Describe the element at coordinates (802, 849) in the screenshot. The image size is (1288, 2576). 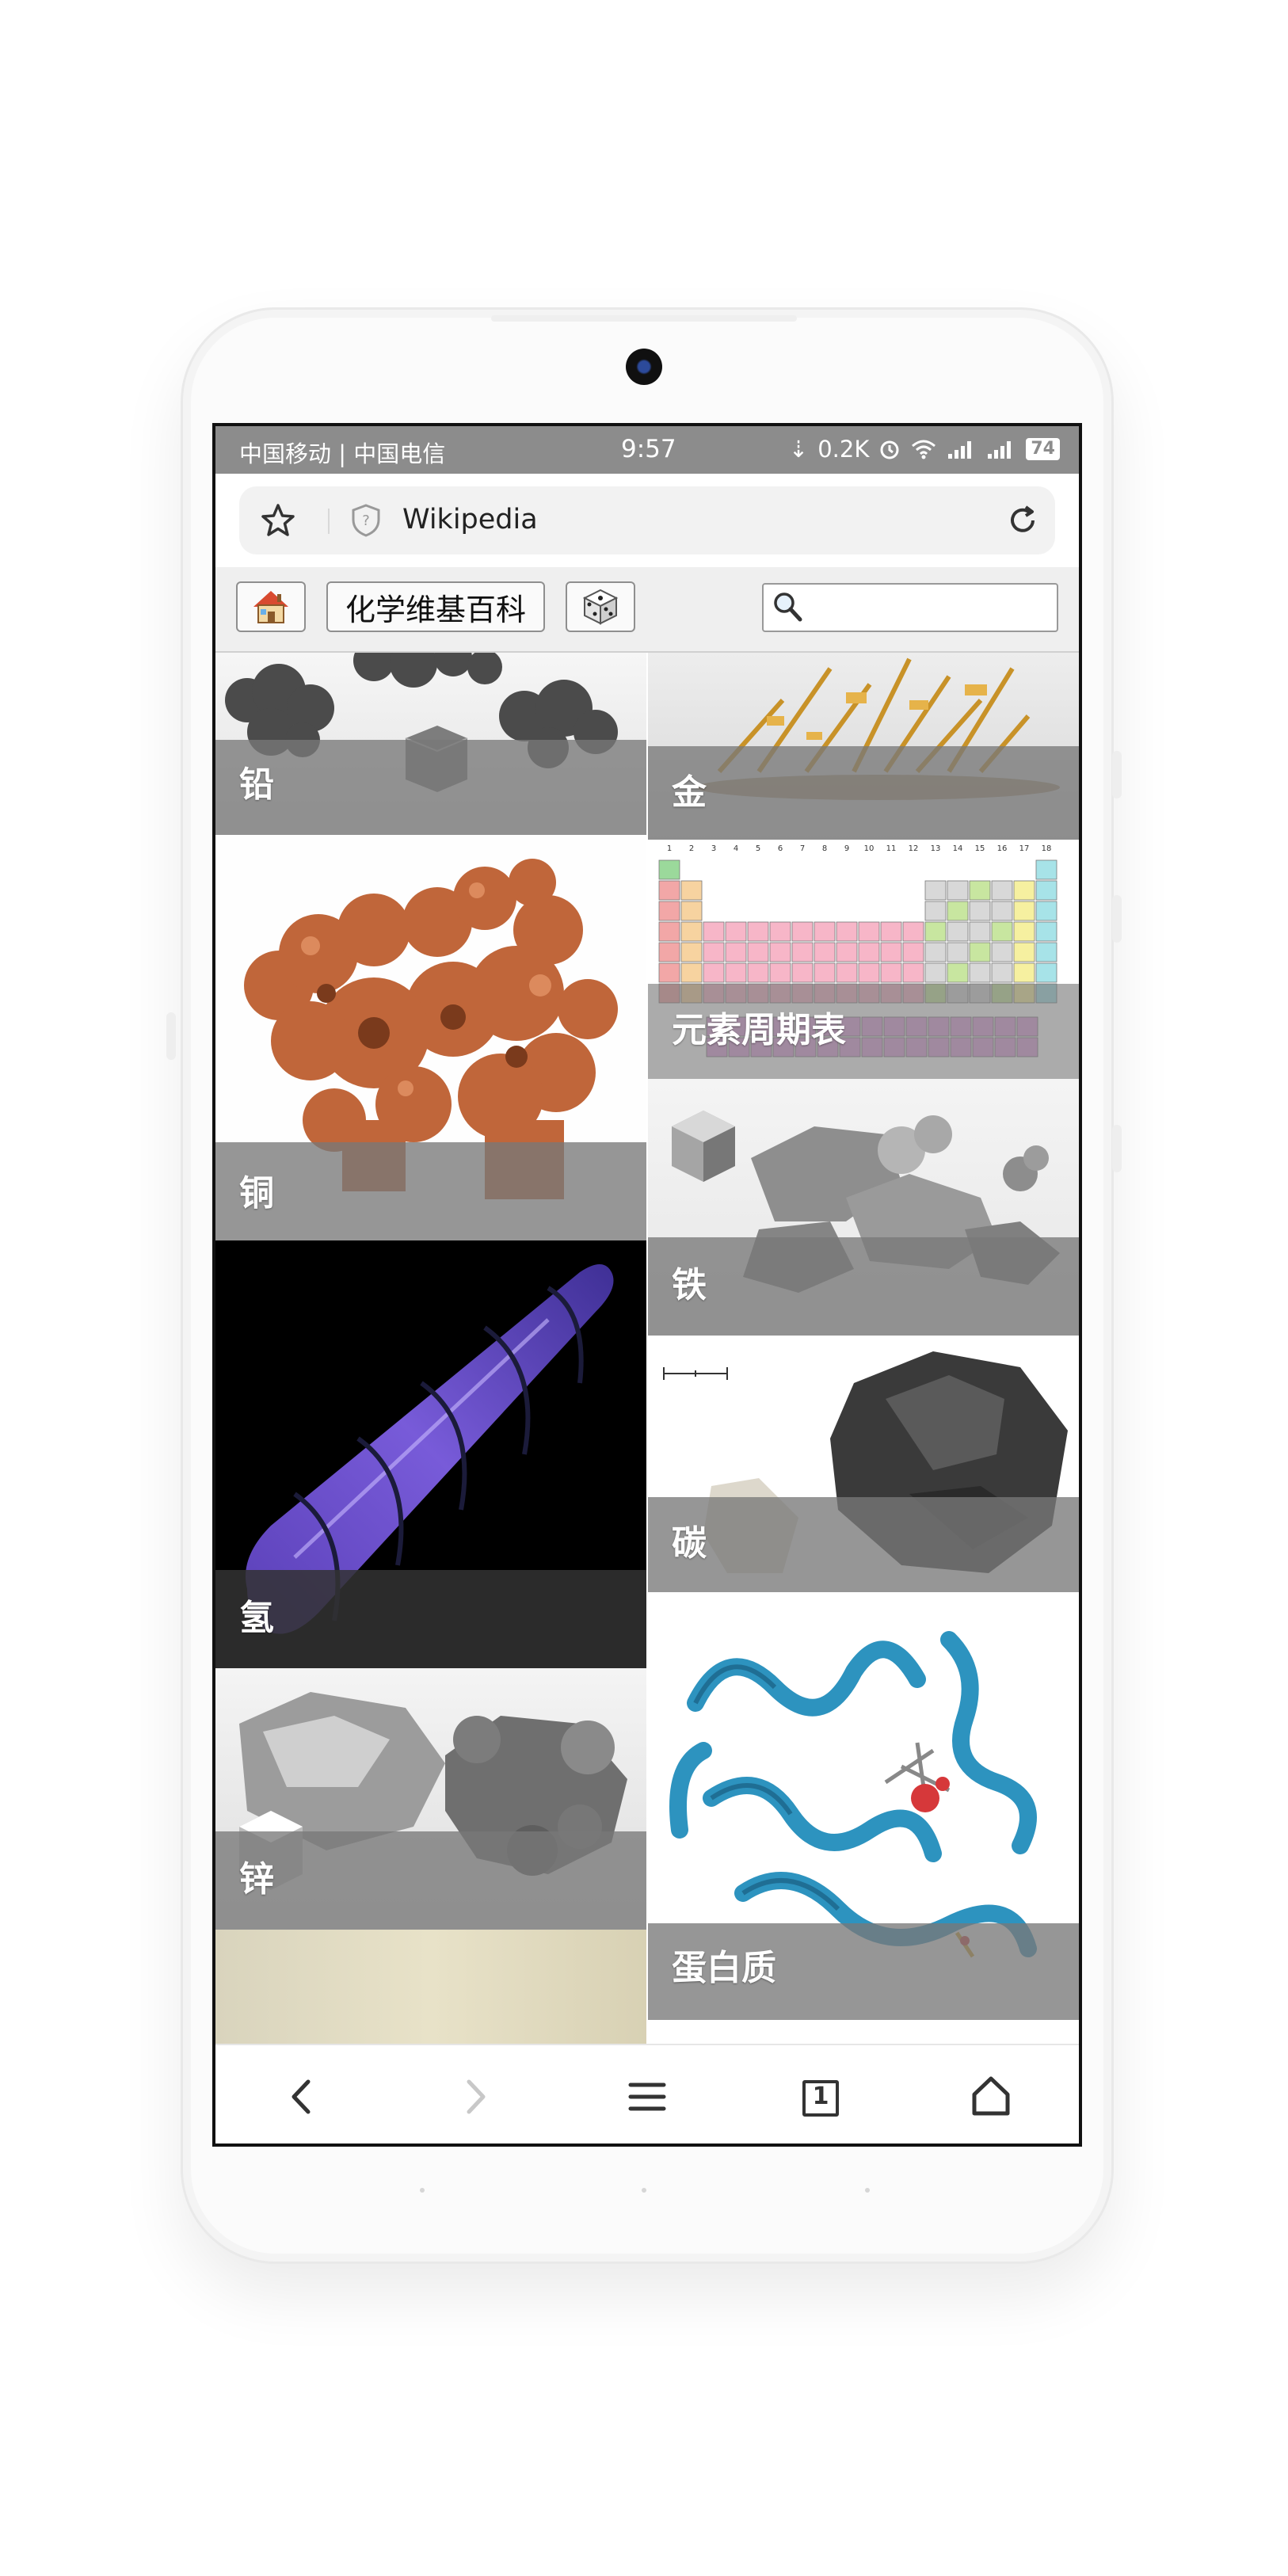
I see `group-number: 7` at that location.